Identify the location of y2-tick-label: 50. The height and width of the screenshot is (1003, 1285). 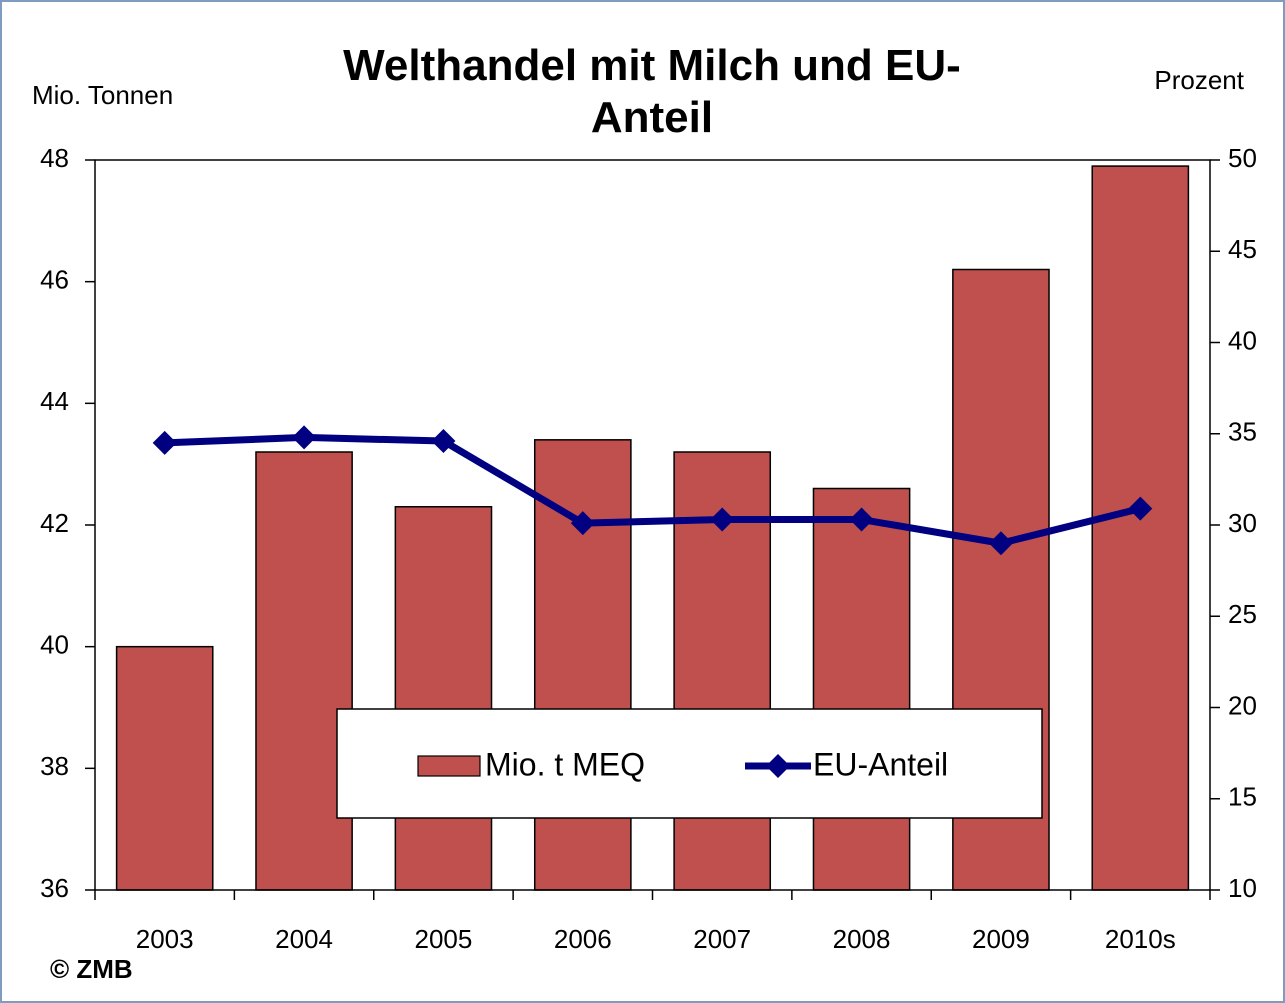
(1242, 158).